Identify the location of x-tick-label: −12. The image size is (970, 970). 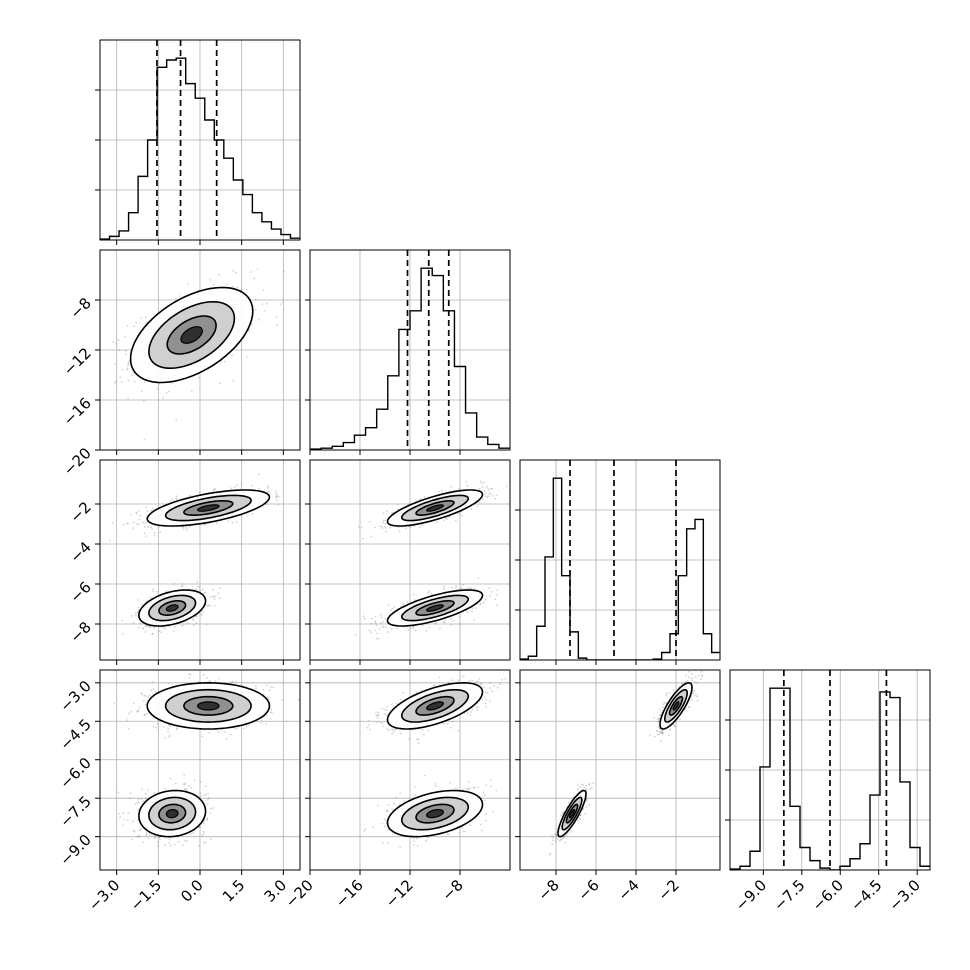
(399, 893).